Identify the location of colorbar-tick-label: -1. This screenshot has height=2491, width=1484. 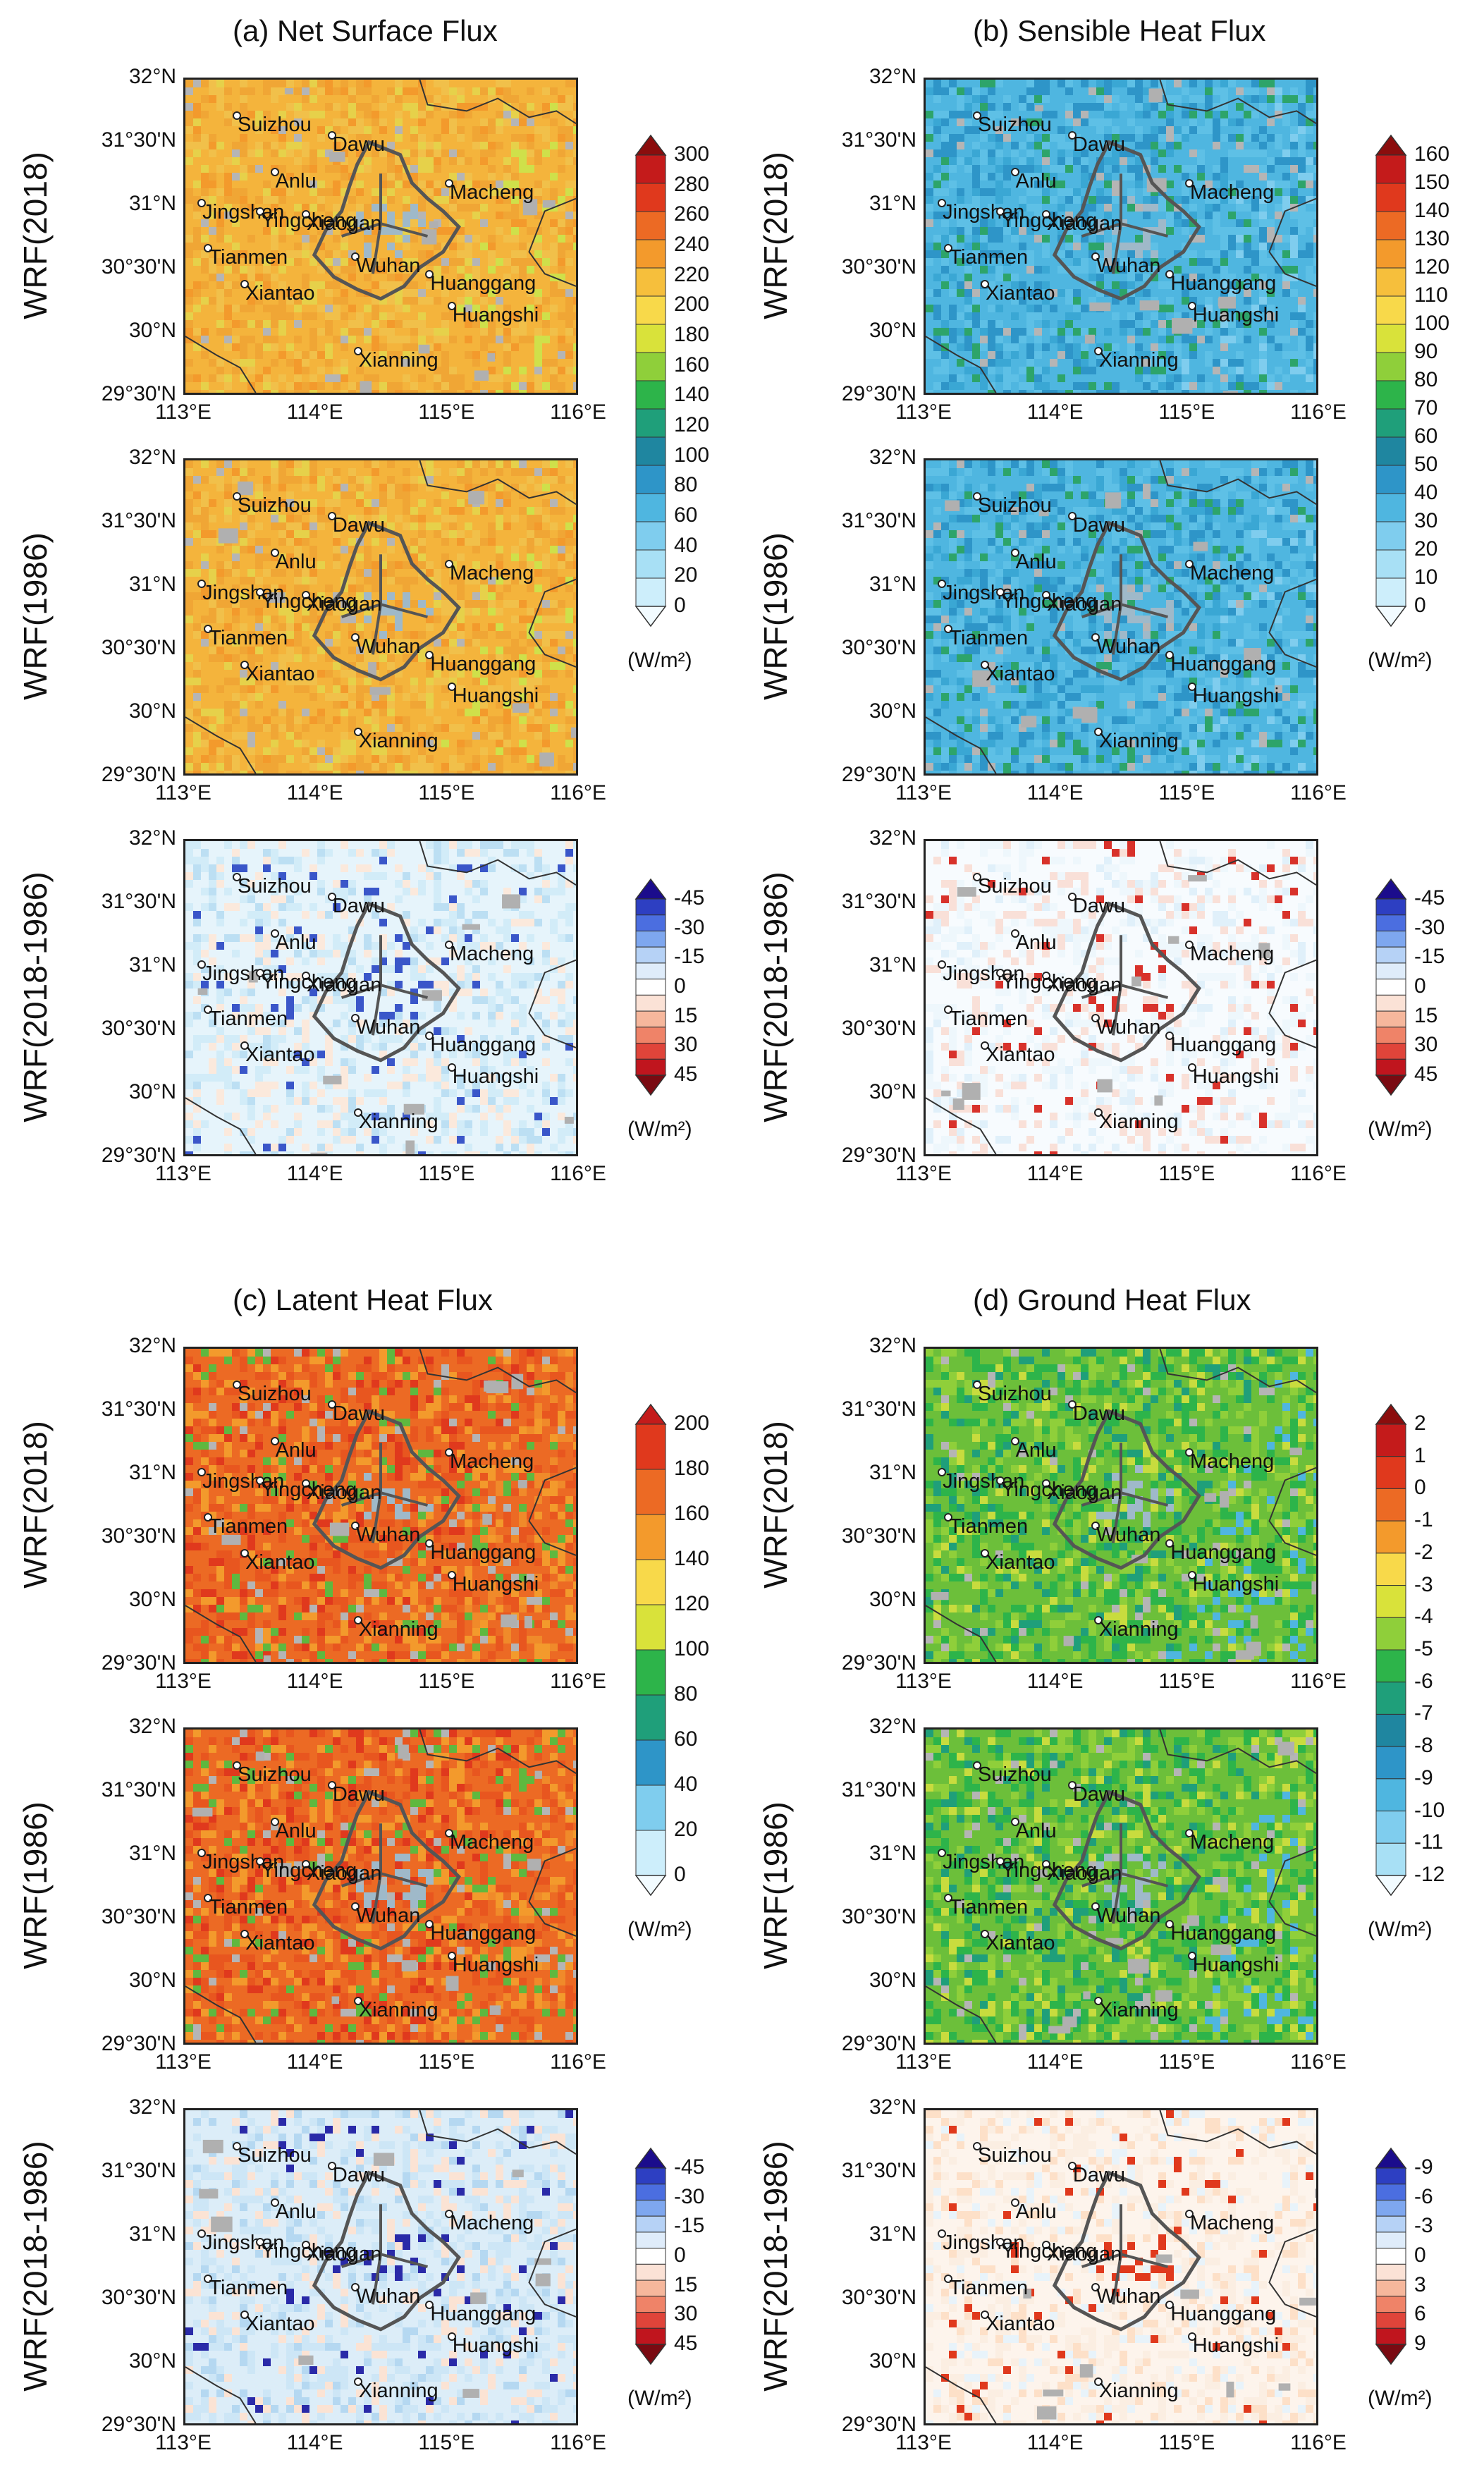
(1423, 1520).